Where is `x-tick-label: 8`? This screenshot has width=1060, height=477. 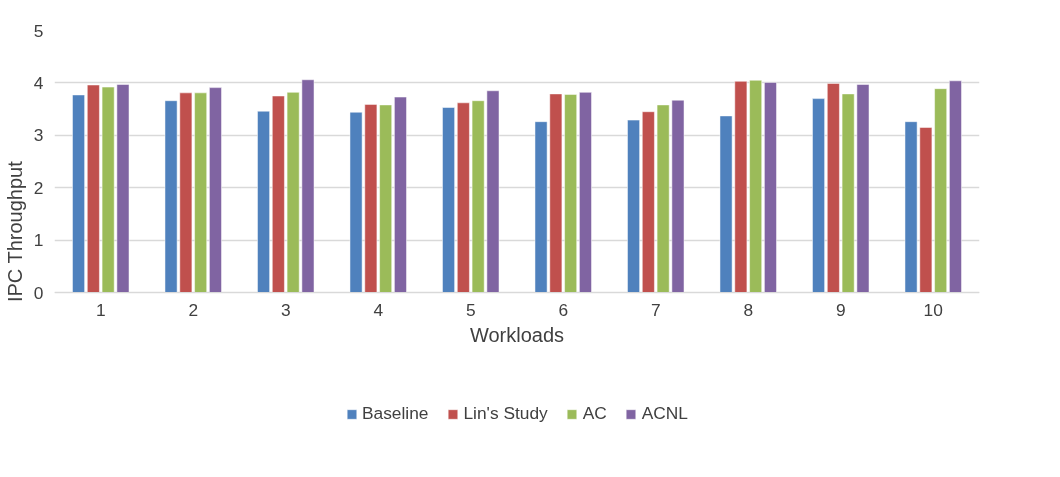
x-tick-label: 8 is located at coordinates (748, 309).